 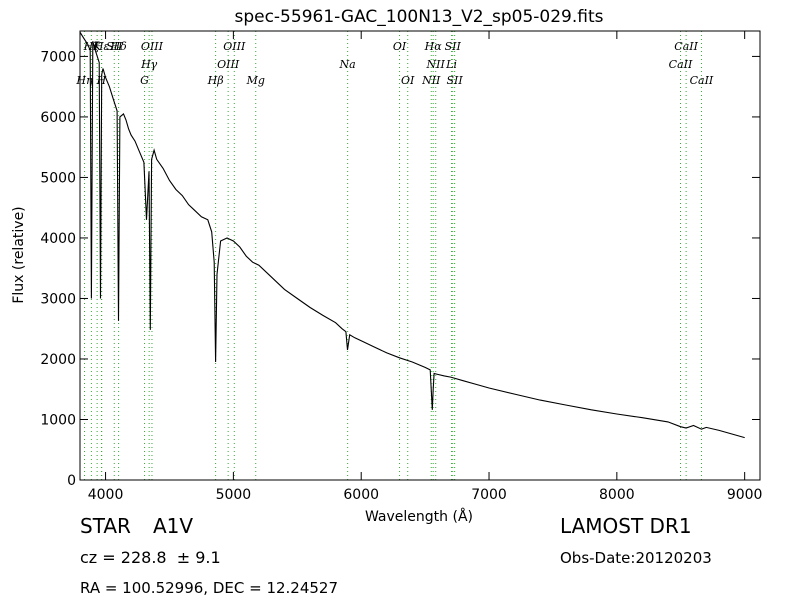 I want to click on x-tick-label: 8000, so click(x=617, y=495).